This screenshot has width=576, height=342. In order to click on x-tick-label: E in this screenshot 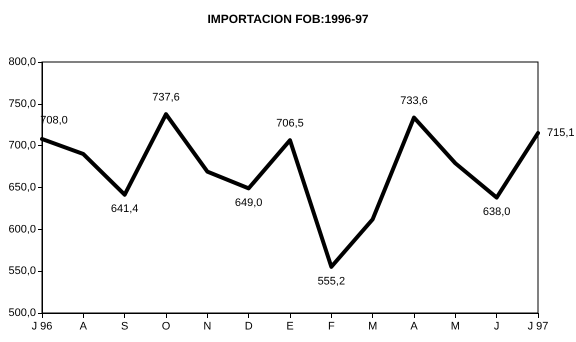, I will do `click(290, 326)`.